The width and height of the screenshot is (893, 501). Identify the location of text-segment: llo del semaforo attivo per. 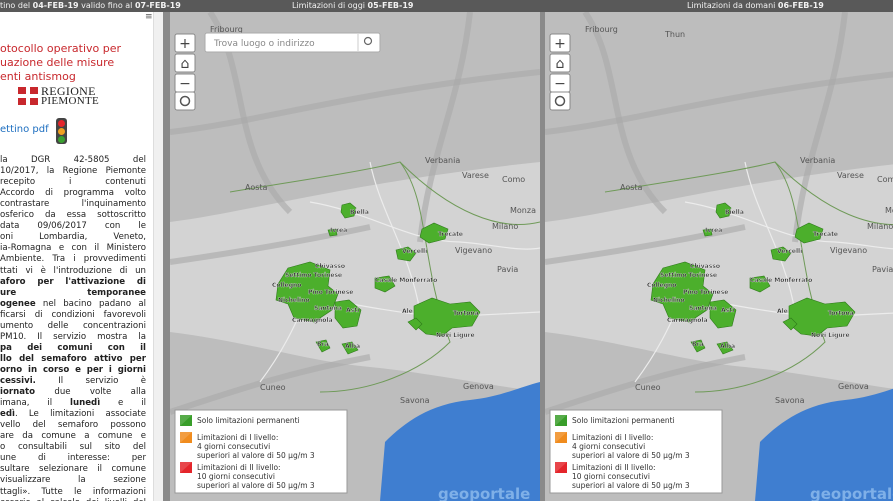
(73, 358).